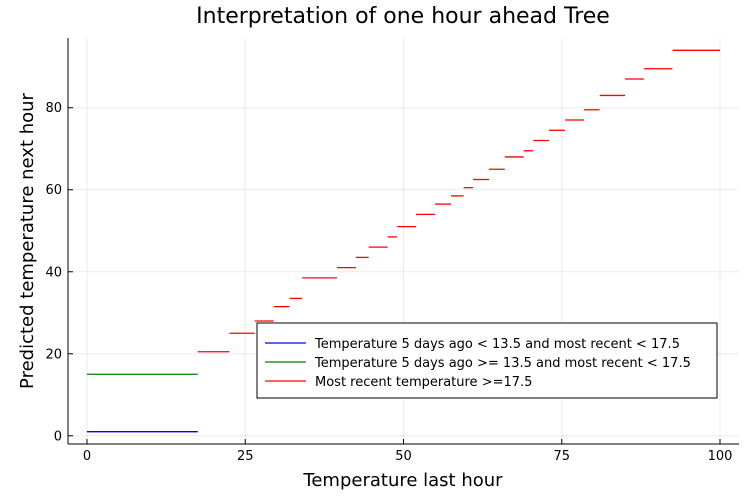 The image size is (755, 502). Describe the element at coordinates (53, 354) in the screenshot. I see `y-tick-label-1: 20` at that location.